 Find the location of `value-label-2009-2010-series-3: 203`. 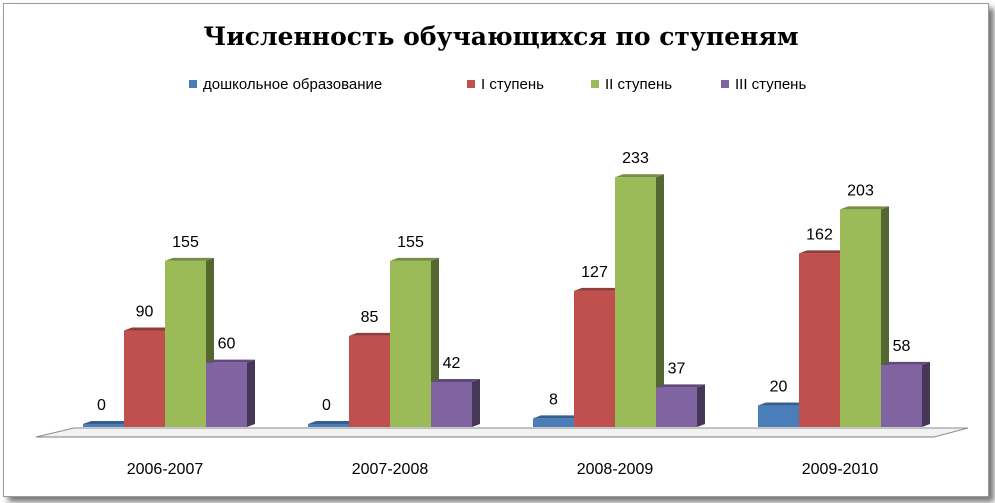

value-label-2009-2010-series-3: 203 is located at coordinates (860, 190).